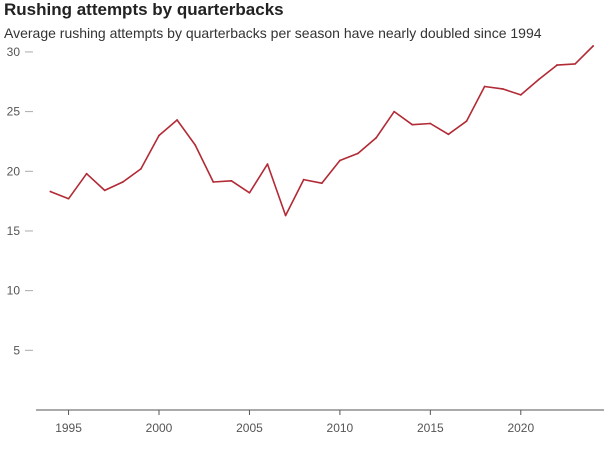  What do you see at coordinates (14, 291) in the screenshot?
I see `y-tick-label: 10` at bounding box center [14, 291].